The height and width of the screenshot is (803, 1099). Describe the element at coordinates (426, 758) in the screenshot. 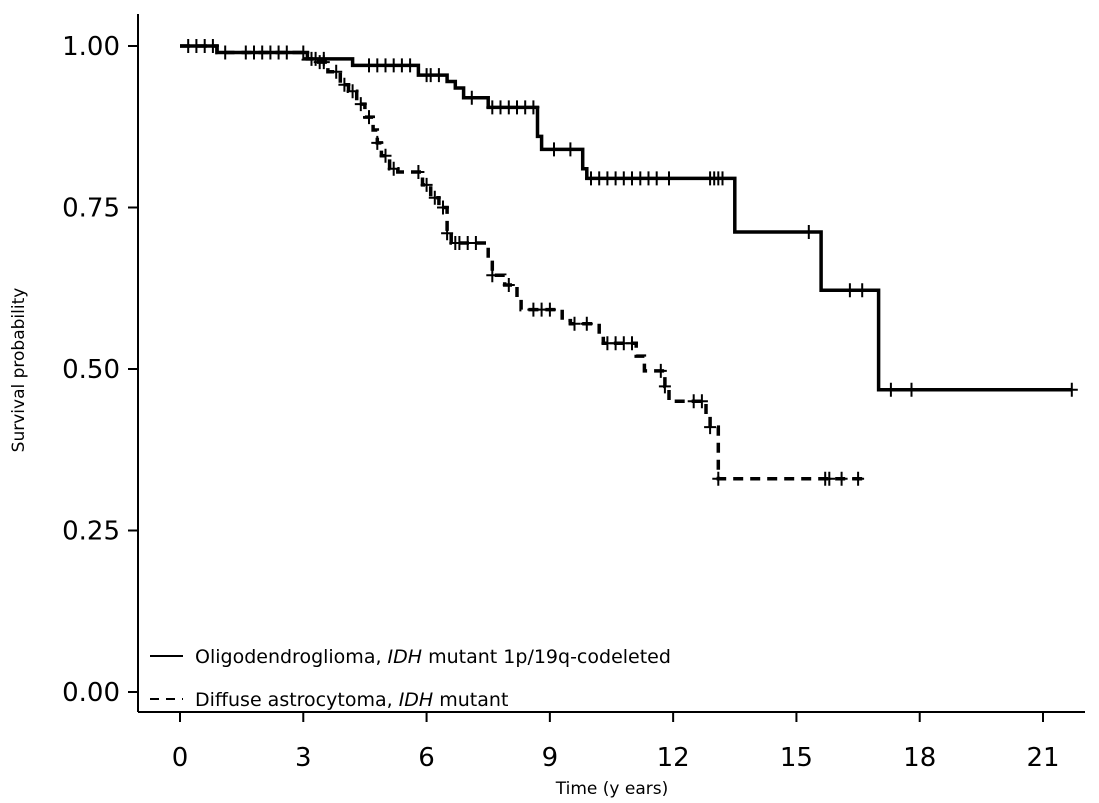

I see `x-tick-label-6: 6` at that location.